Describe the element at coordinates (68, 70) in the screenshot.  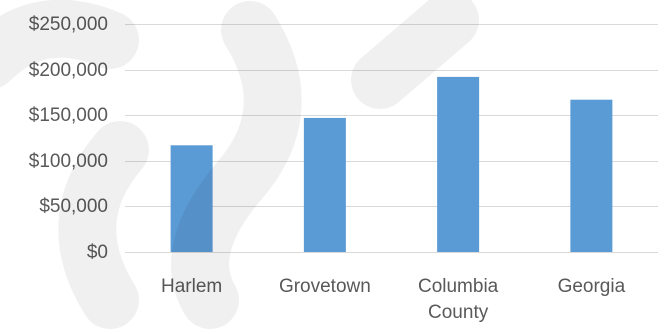
I see `y-tick-label: $200,000` at that location.